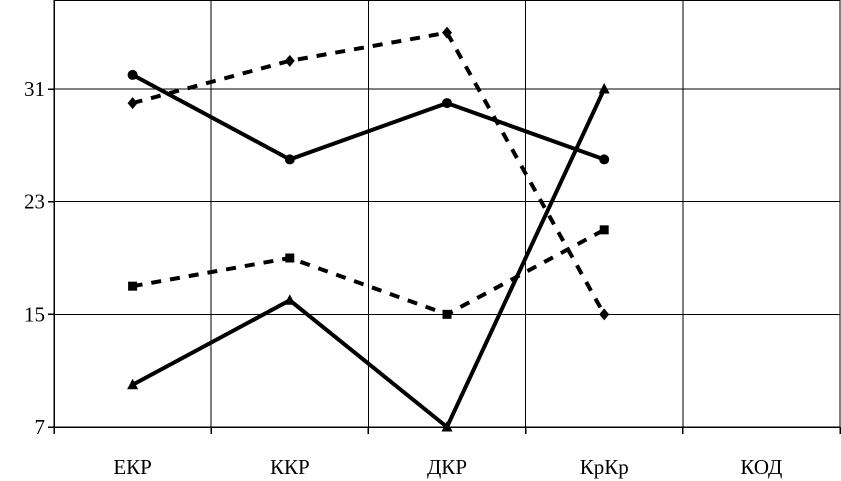  Describe the element at coordinates (761, 467) in the screenshot. I see `x-tick-label: КОД` at that location.